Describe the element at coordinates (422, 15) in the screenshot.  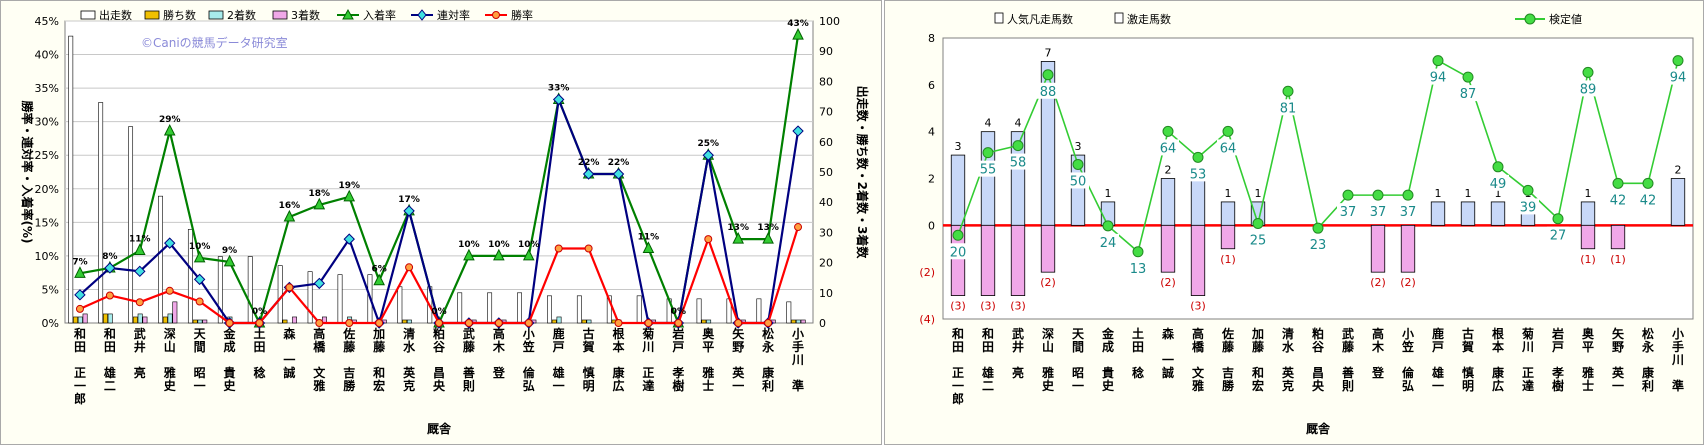
I see `legend-marker` at that location.